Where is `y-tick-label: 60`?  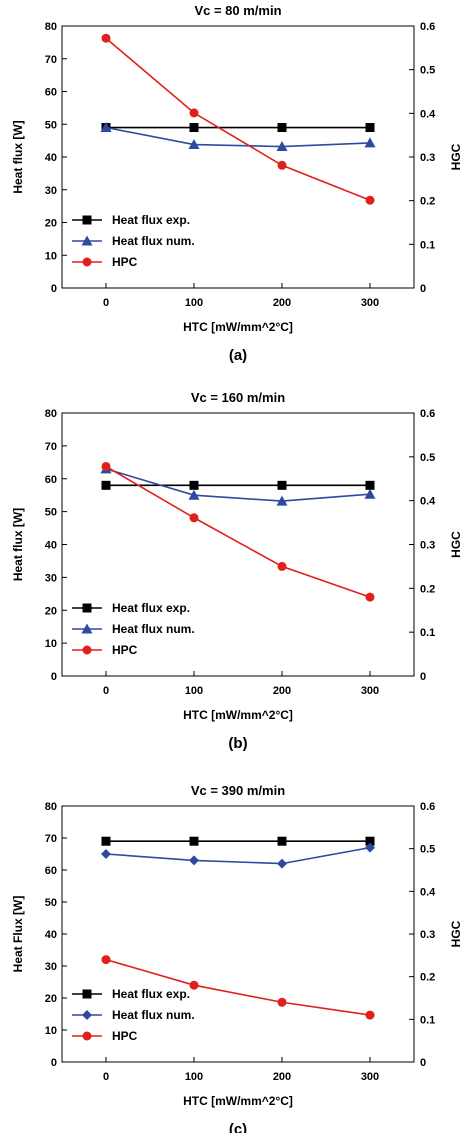
y-tick-label: 60 is located at coordinates (51, 871).